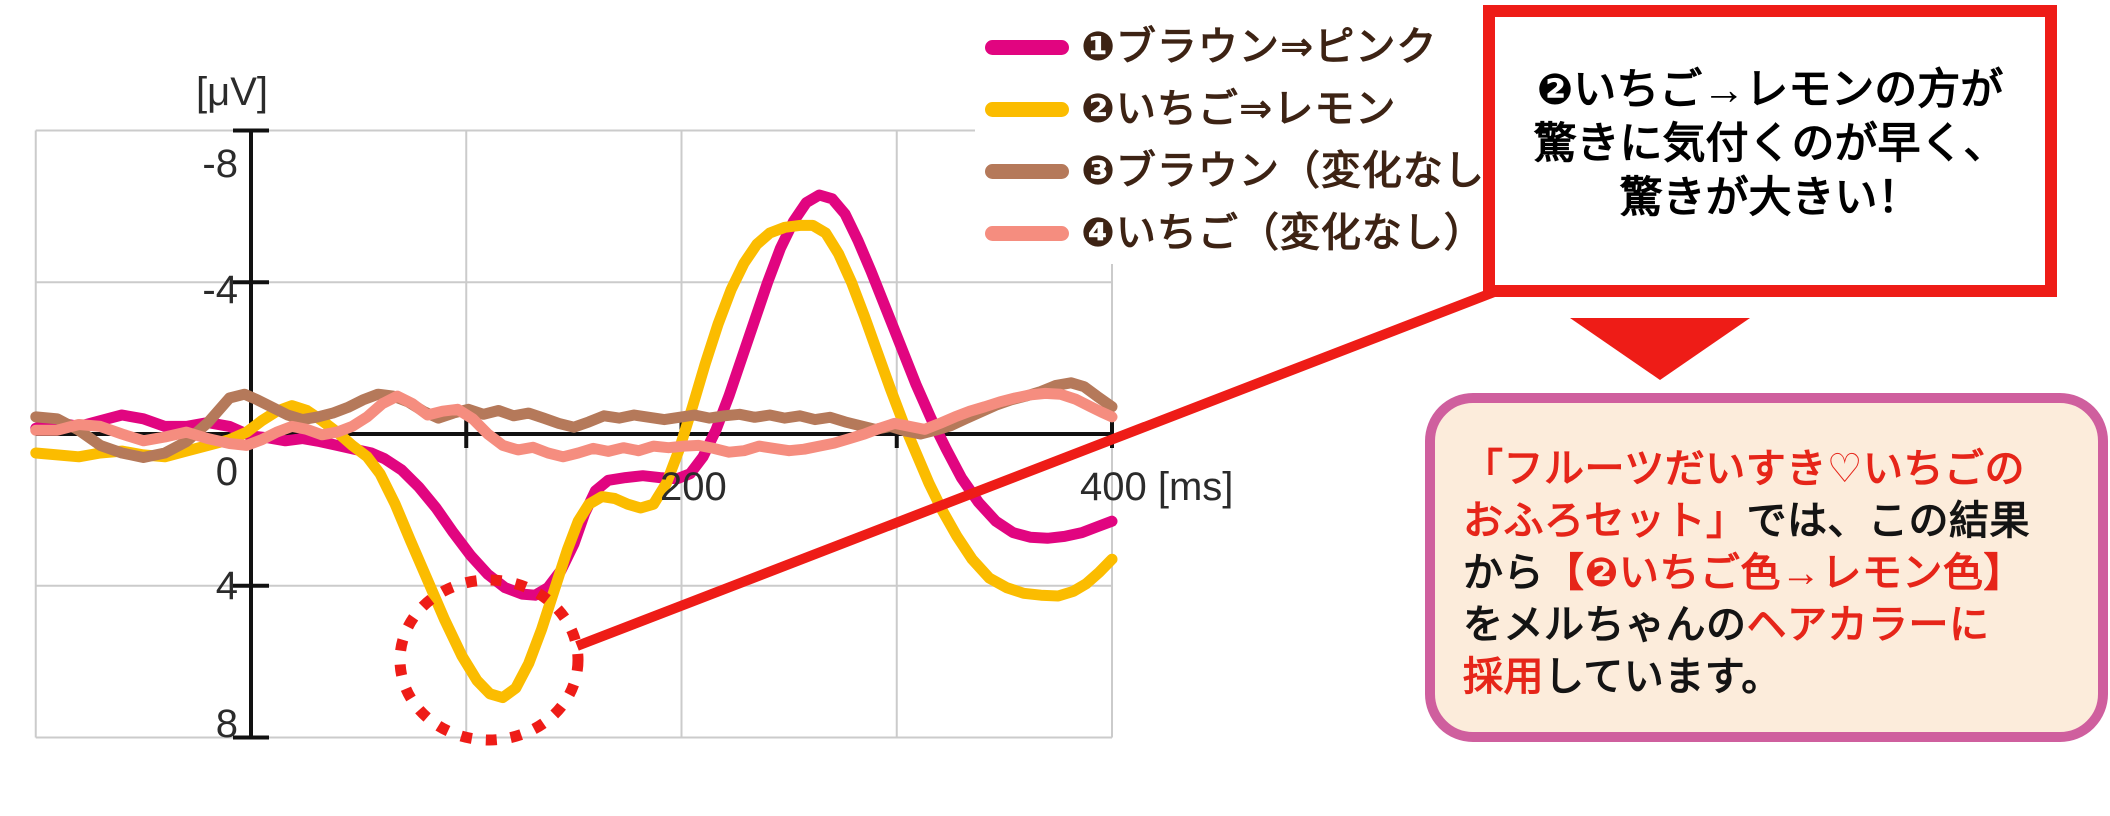 Image resolution: width=2110 pixels, height=816 pixels. I want to click on legend-item-4: ❹いちご（変化なし）, so click(1255, 233).